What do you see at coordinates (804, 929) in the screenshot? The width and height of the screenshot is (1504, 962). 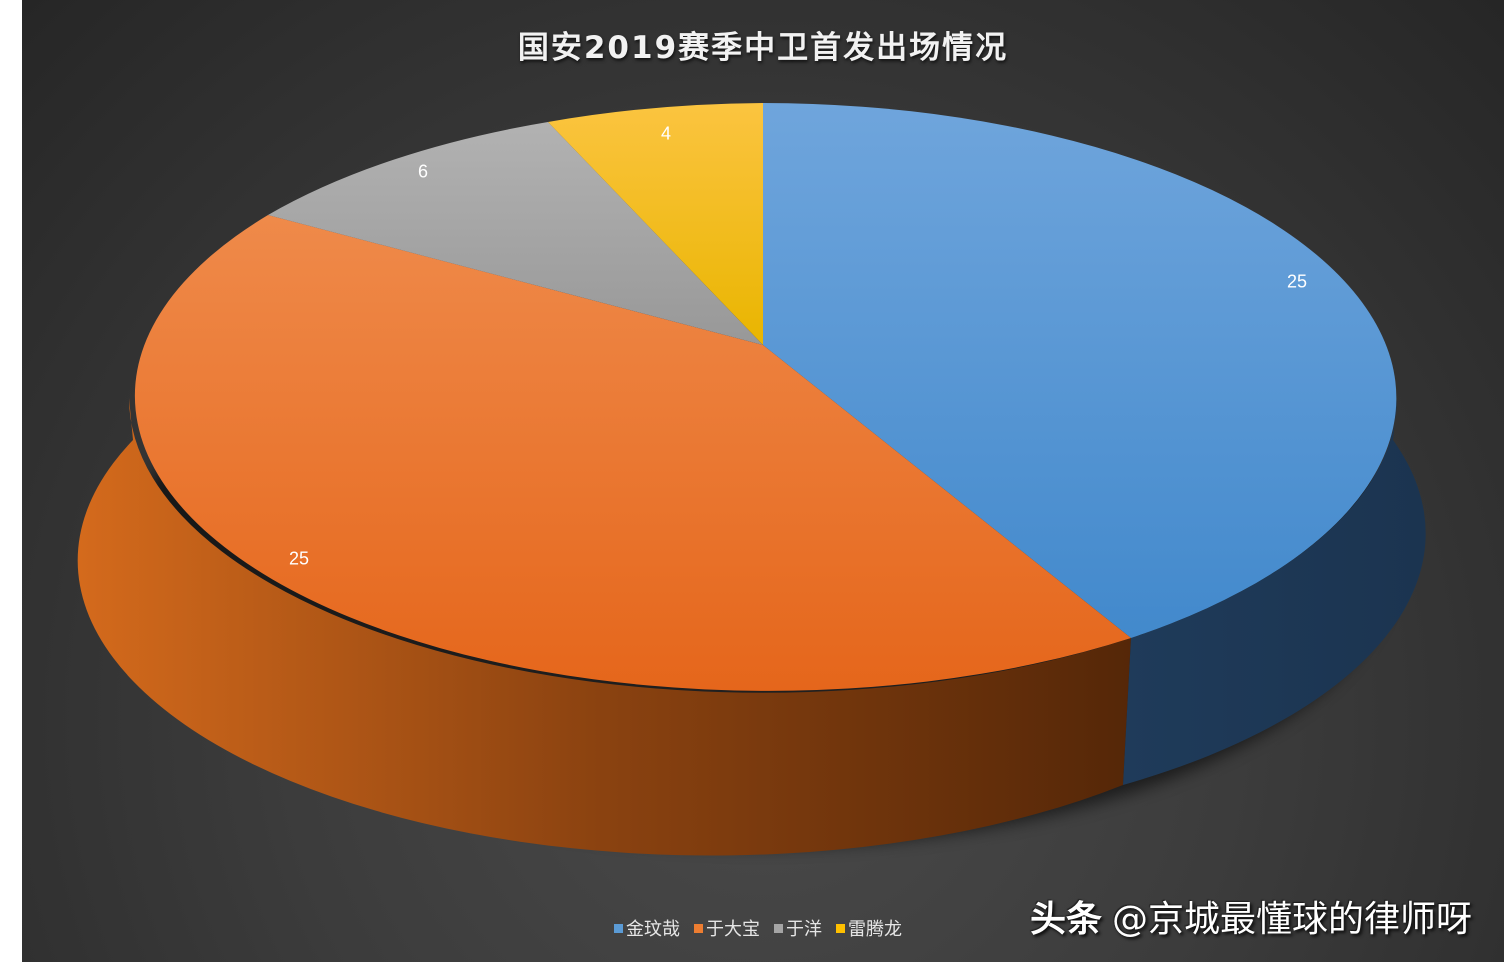 I see `legend-label: 于洋` at bounding box center [804, 929].